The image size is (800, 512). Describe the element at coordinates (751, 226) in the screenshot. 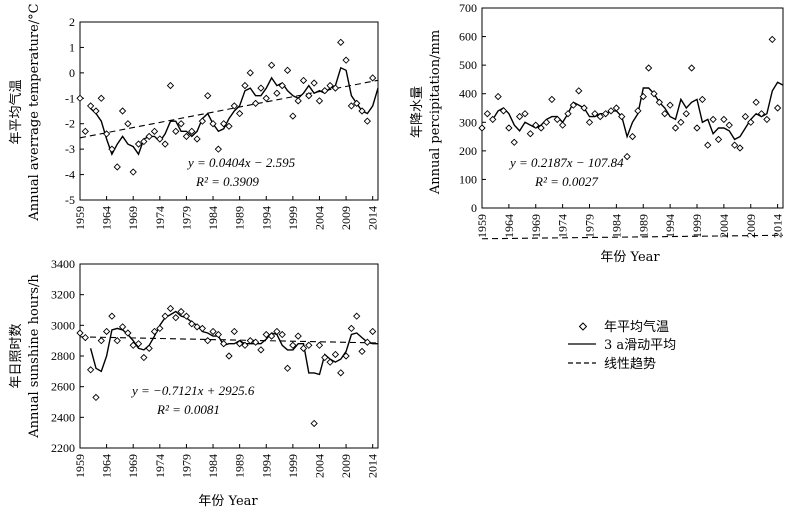

I see `precip-xtick-label: 2009` at that location.